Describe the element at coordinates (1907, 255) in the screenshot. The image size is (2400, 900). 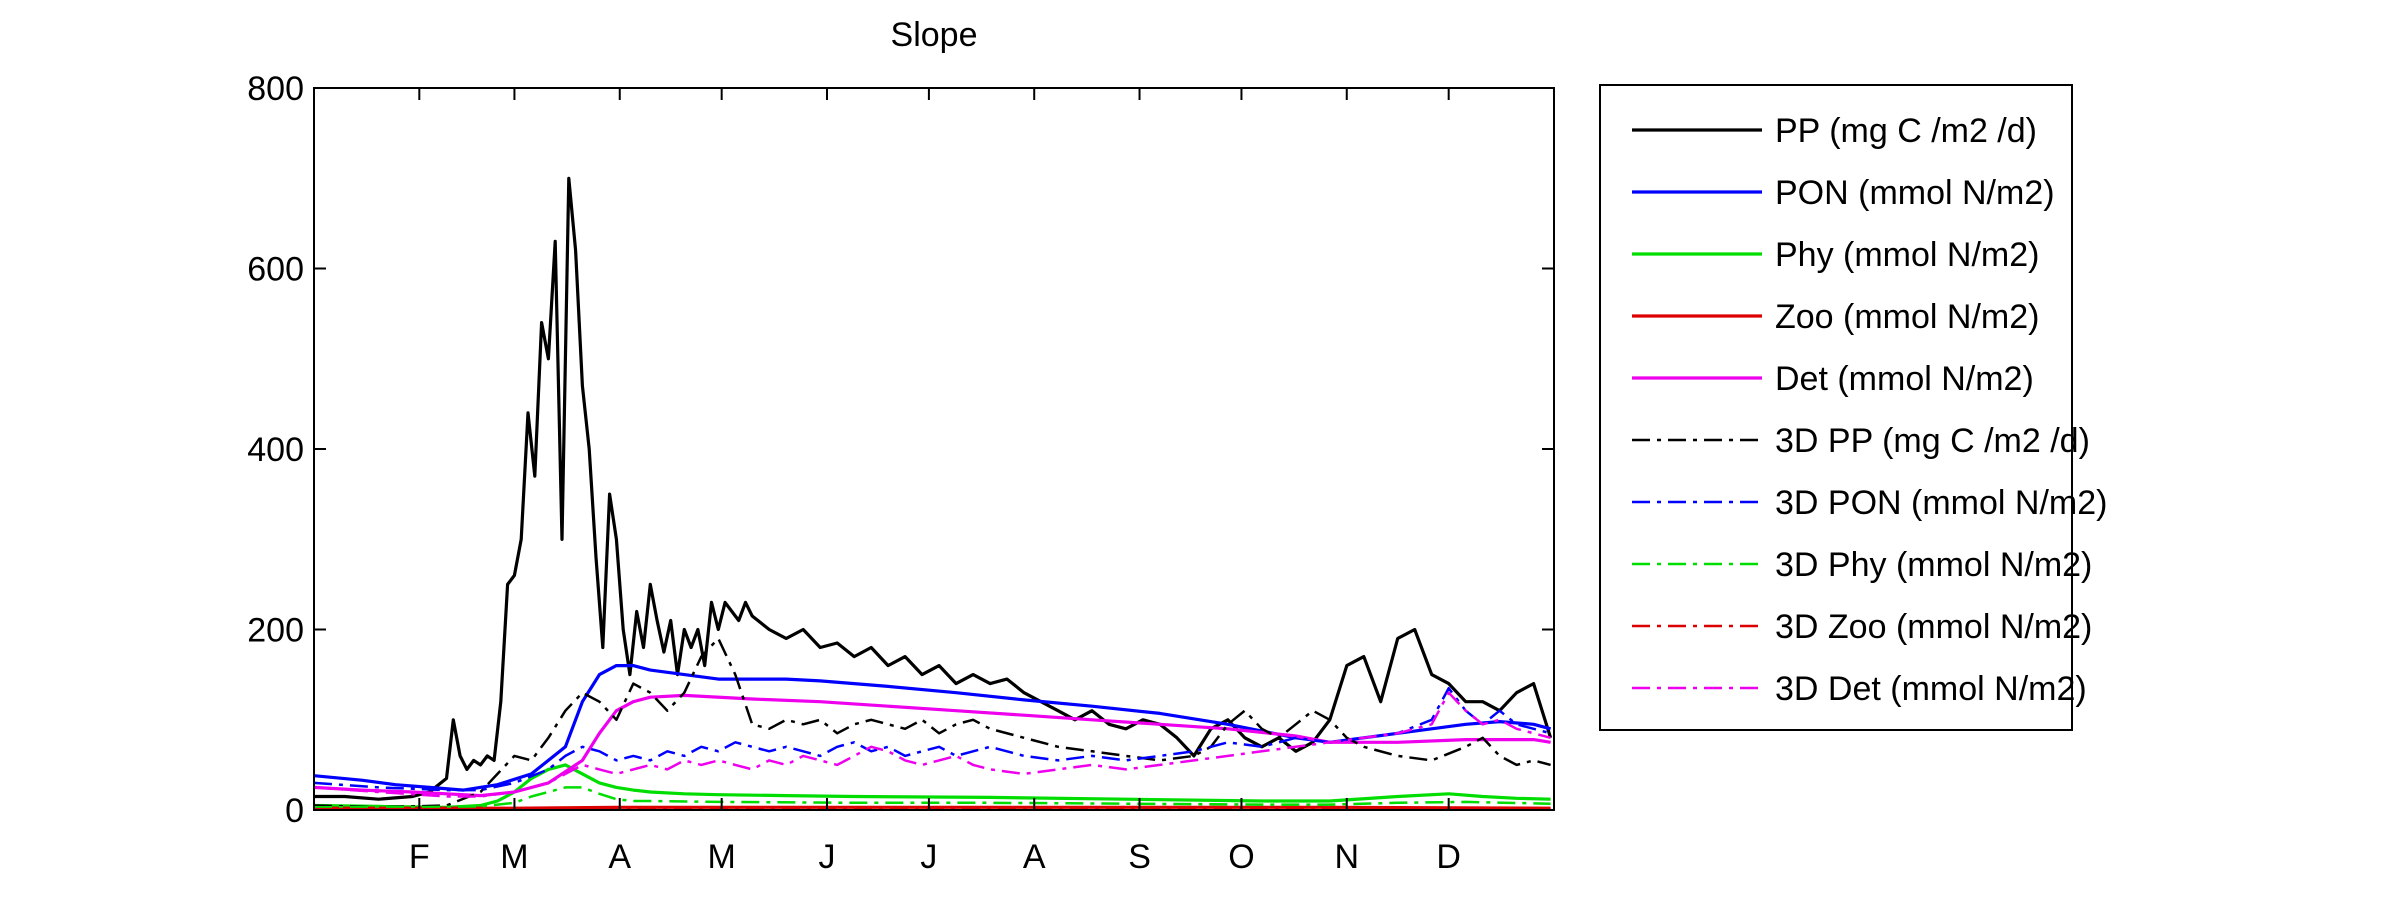
I see `legend-label-3: Phy (mmol N/m2)` at that location.